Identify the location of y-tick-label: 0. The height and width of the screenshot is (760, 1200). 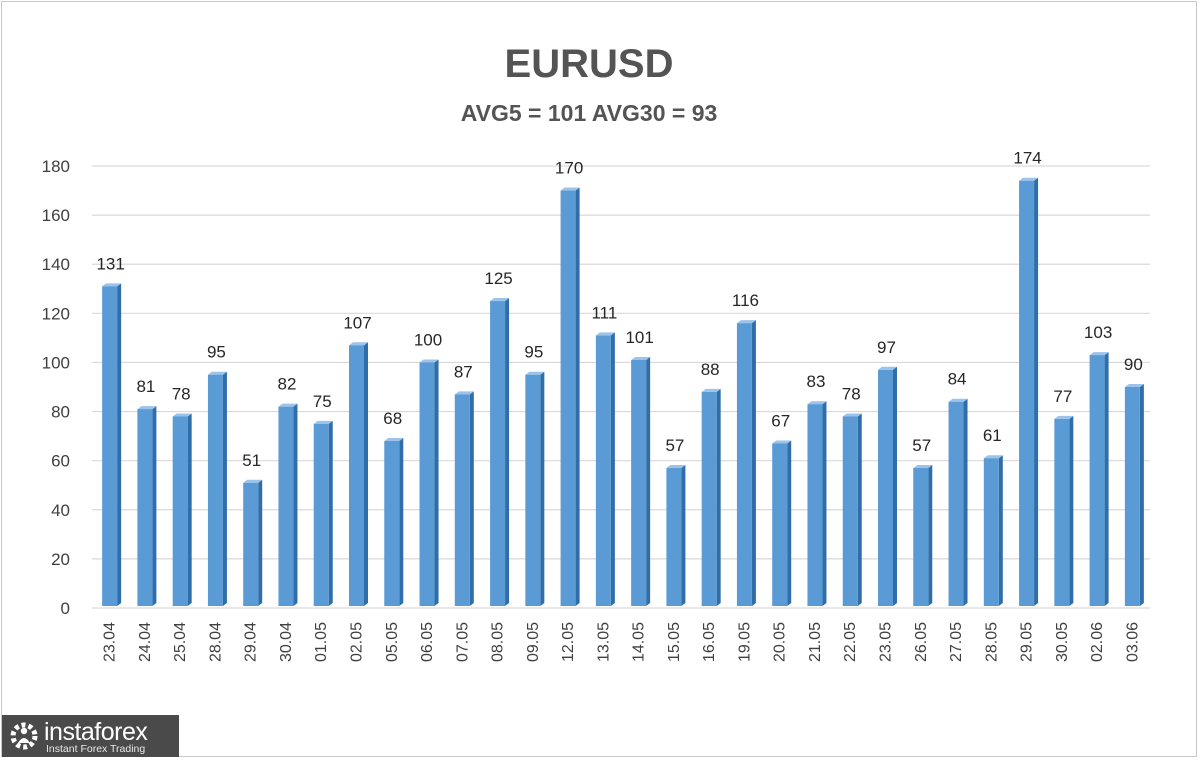
(65, 608).